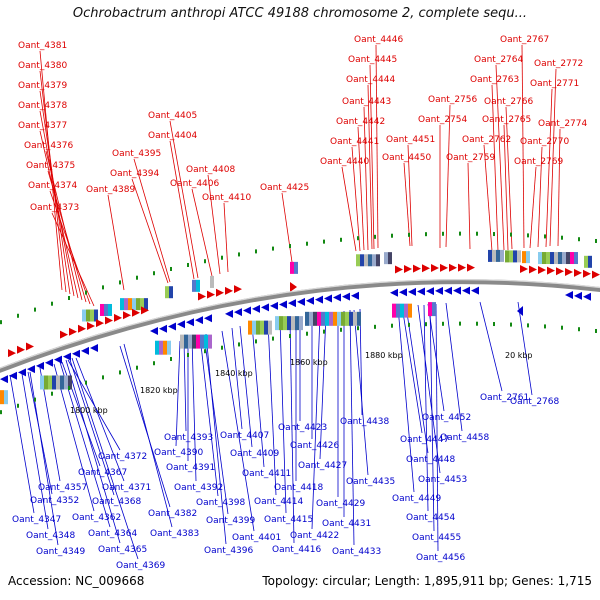  I want to click on gene-label: Oant_4429, so click(341, 504).